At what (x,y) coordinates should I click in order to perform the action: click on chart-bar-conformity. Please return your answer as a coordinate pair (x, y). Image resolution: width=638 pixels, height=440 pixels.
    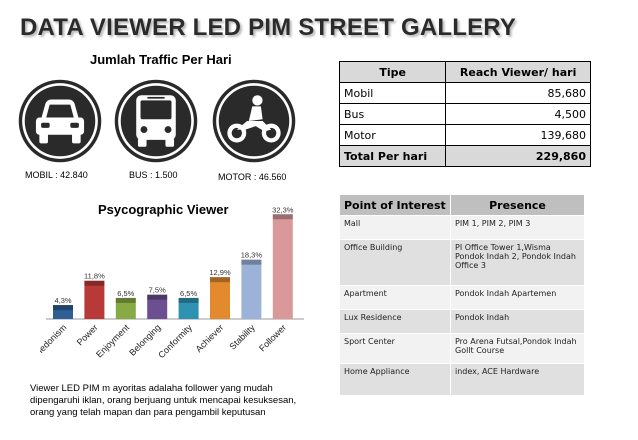
    Looking at the image, I should click on (188, 308).